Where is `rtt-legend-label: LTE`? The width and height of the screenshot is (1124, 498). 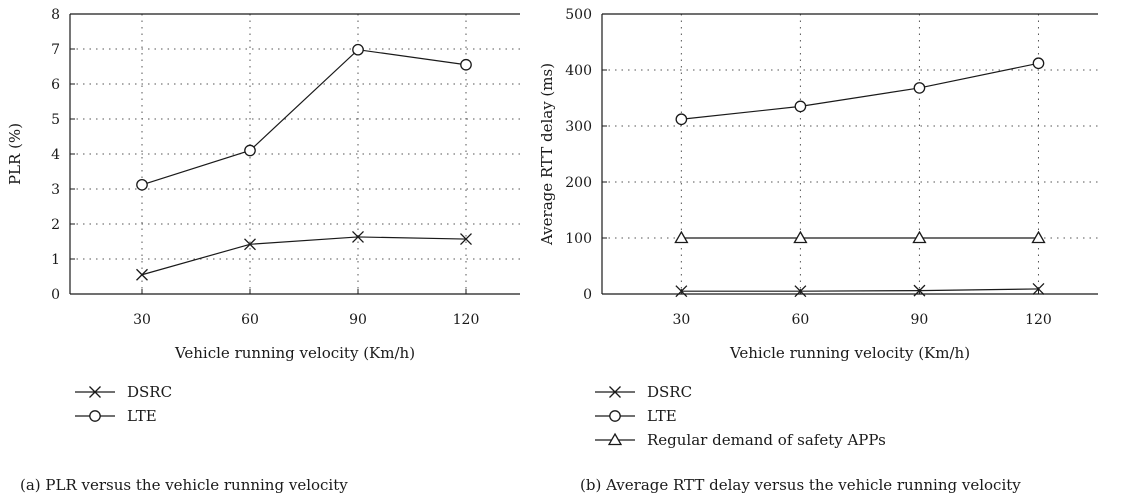 rtt-legend-label: LTE is located at coordinates (662, 416).